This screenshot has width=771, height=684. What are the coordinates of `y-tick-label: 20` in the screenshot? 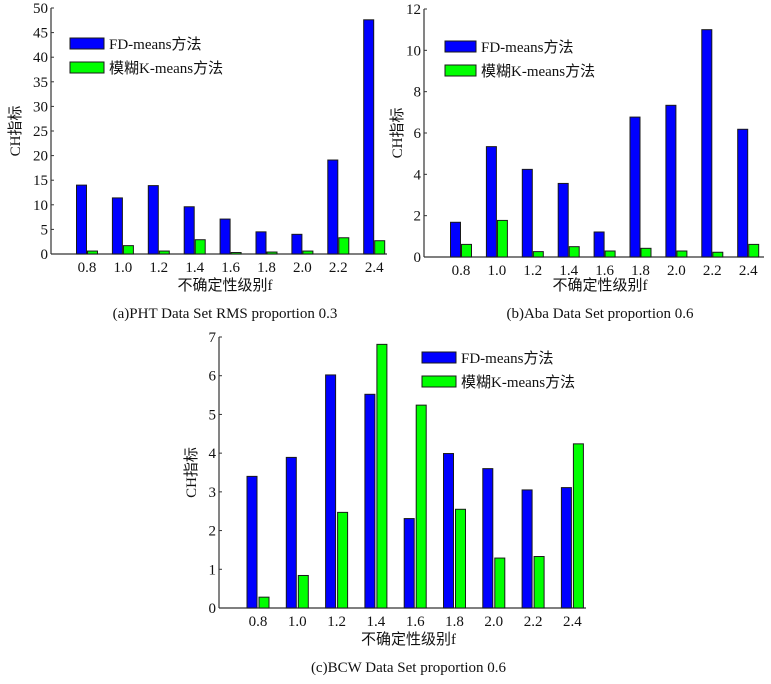 It's located at (40, 157).